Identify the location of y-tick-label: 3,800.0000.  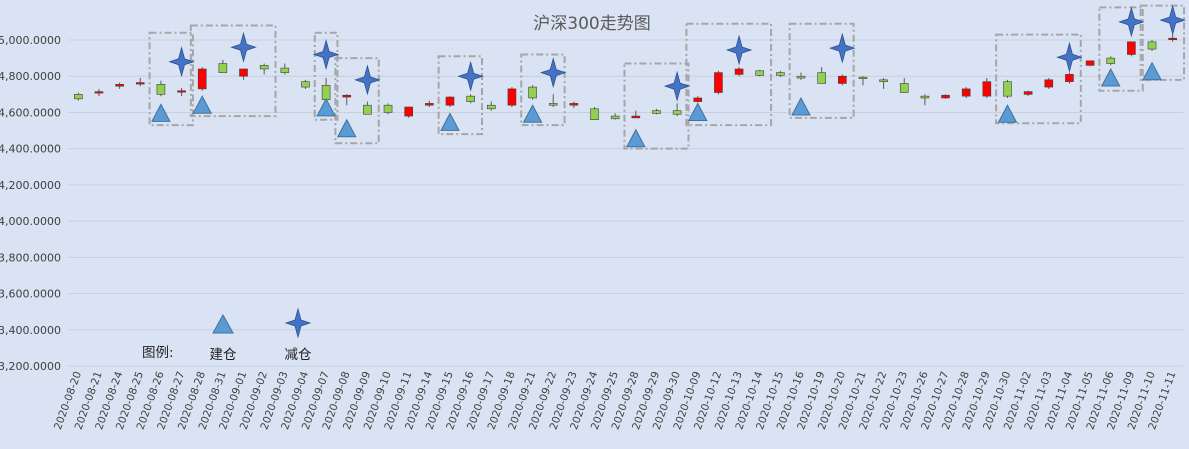
(30, 257).